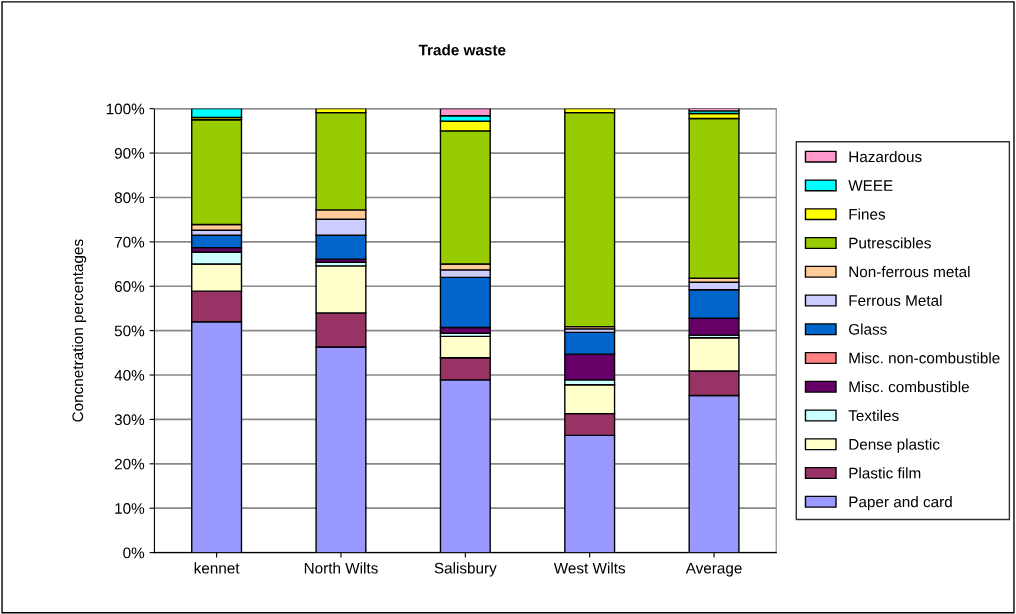 This screenshot has width=1016, height=614. I want to click on x-tick-label: Average, so click(713, 569).